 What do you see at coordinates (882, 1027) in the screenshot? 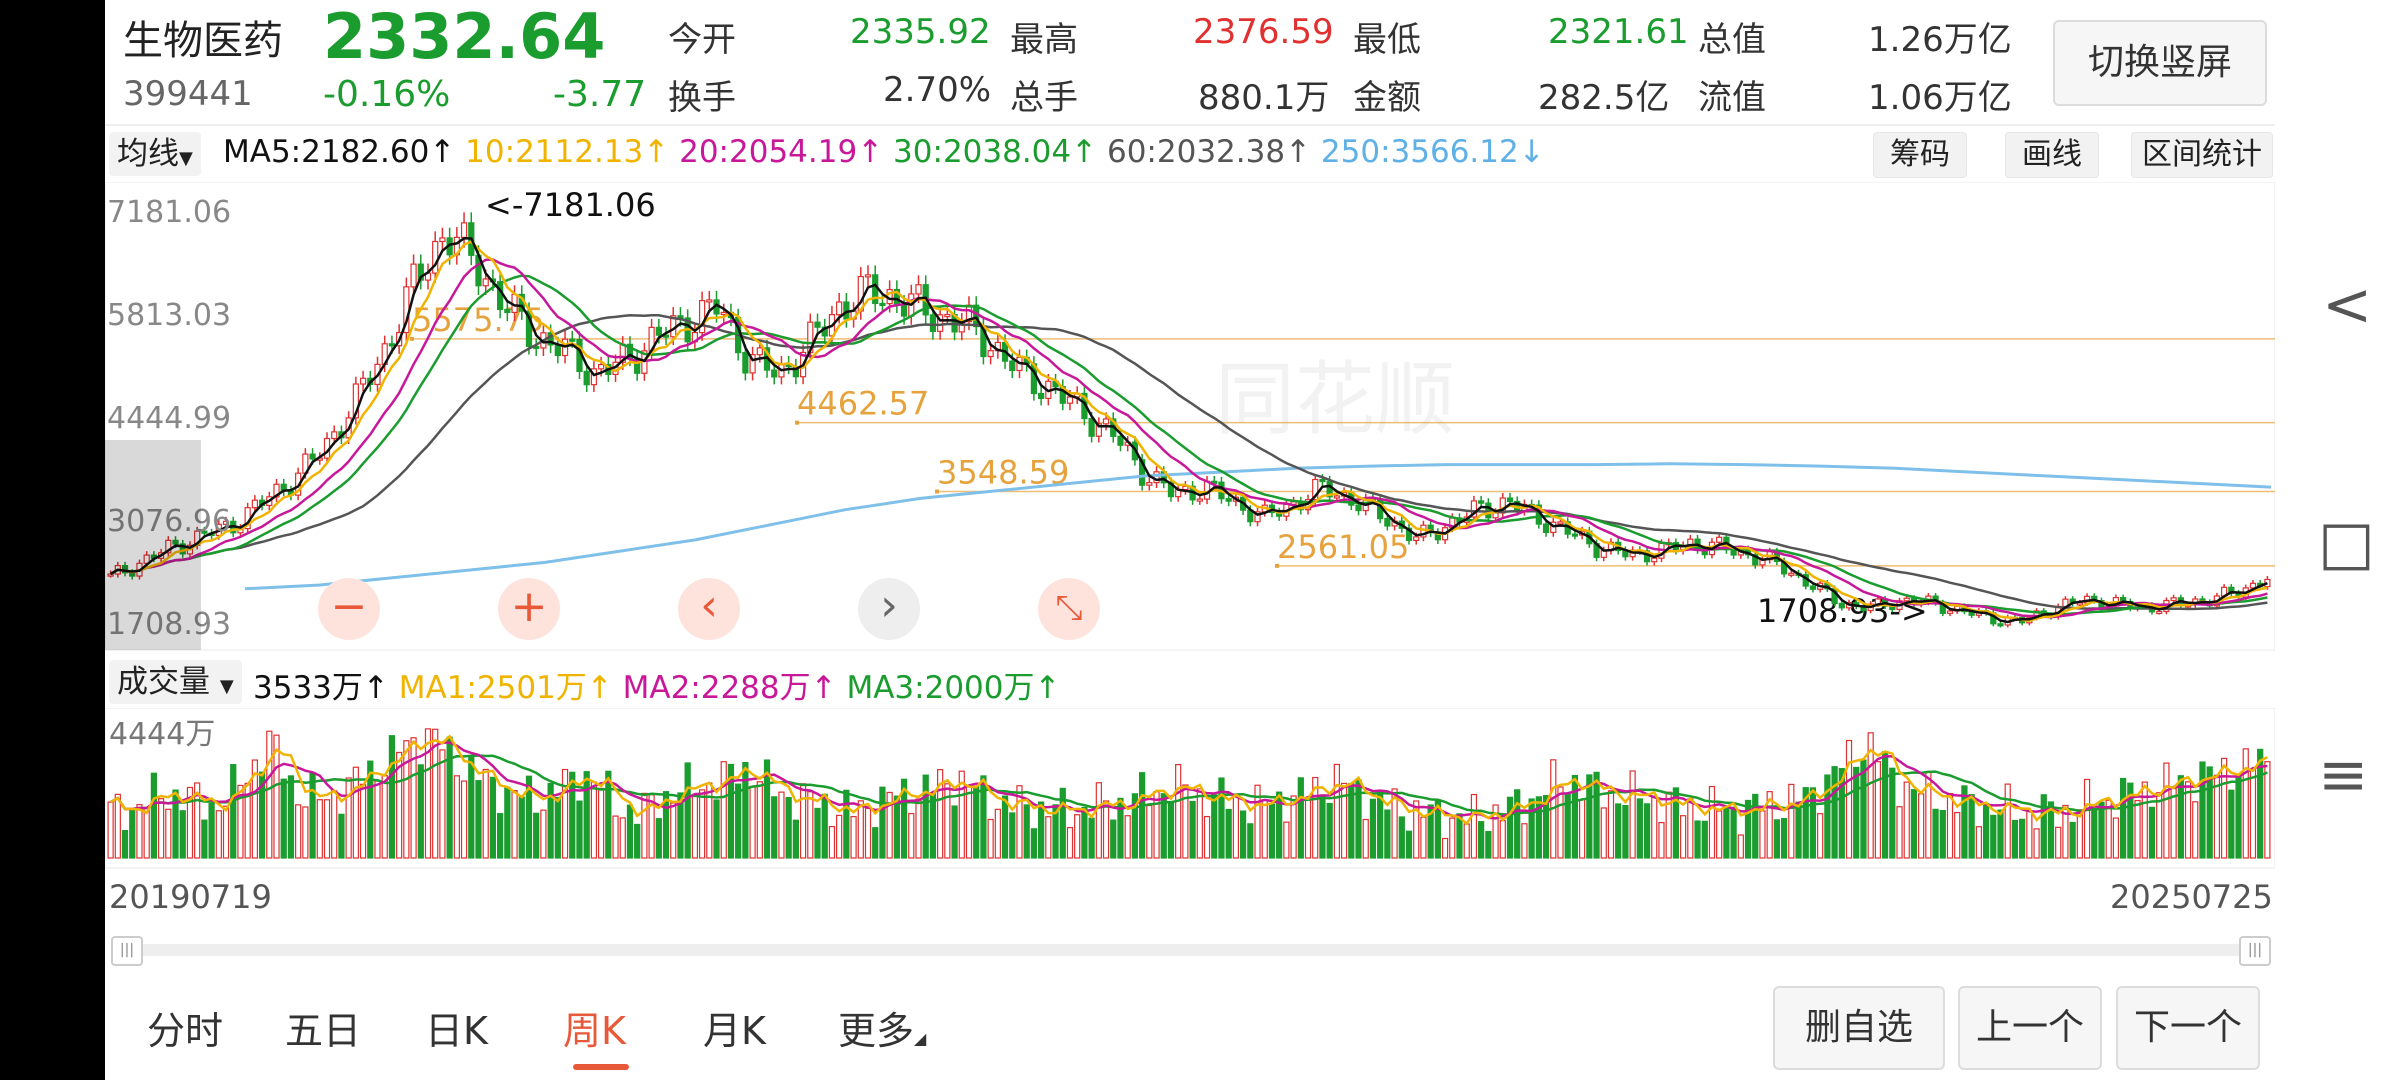
I see `tab-more: 更多◢` at bounding box center [882, 1027].